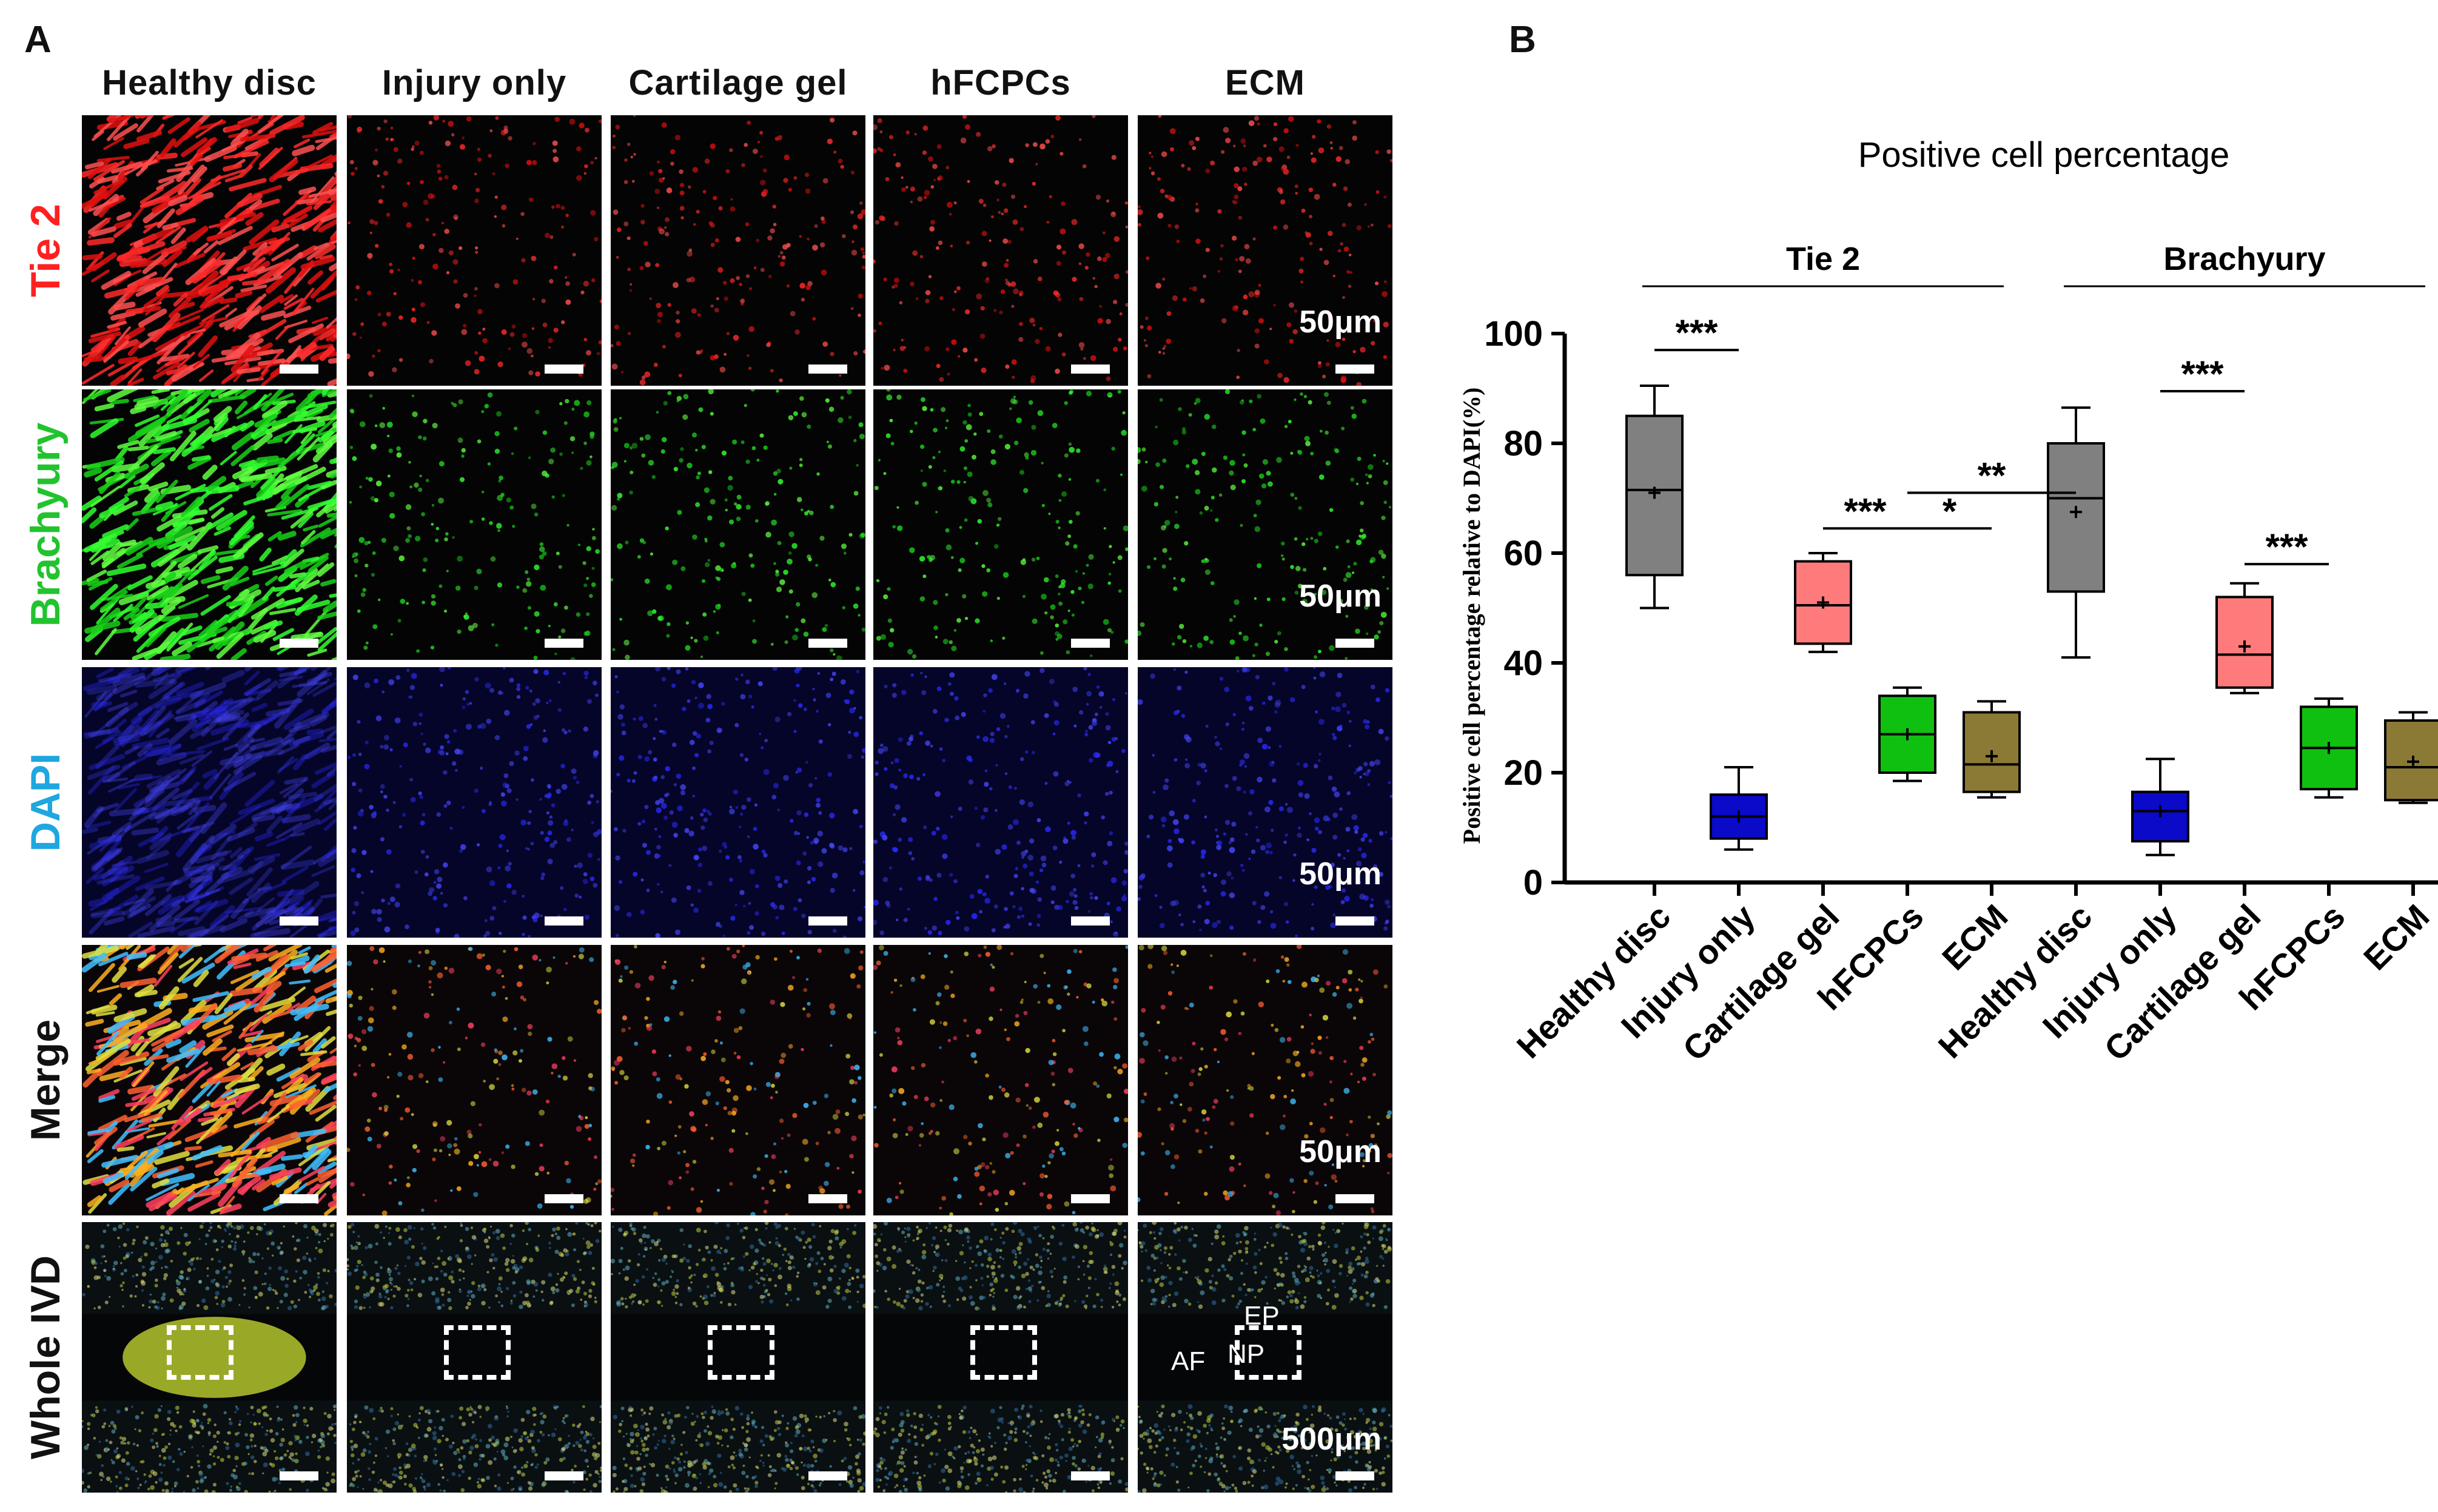 The height and width of the screenshot is (1512, 2438). I want to click on micrograph-whole-ivd-healthy-disc, so click(209, 1357).